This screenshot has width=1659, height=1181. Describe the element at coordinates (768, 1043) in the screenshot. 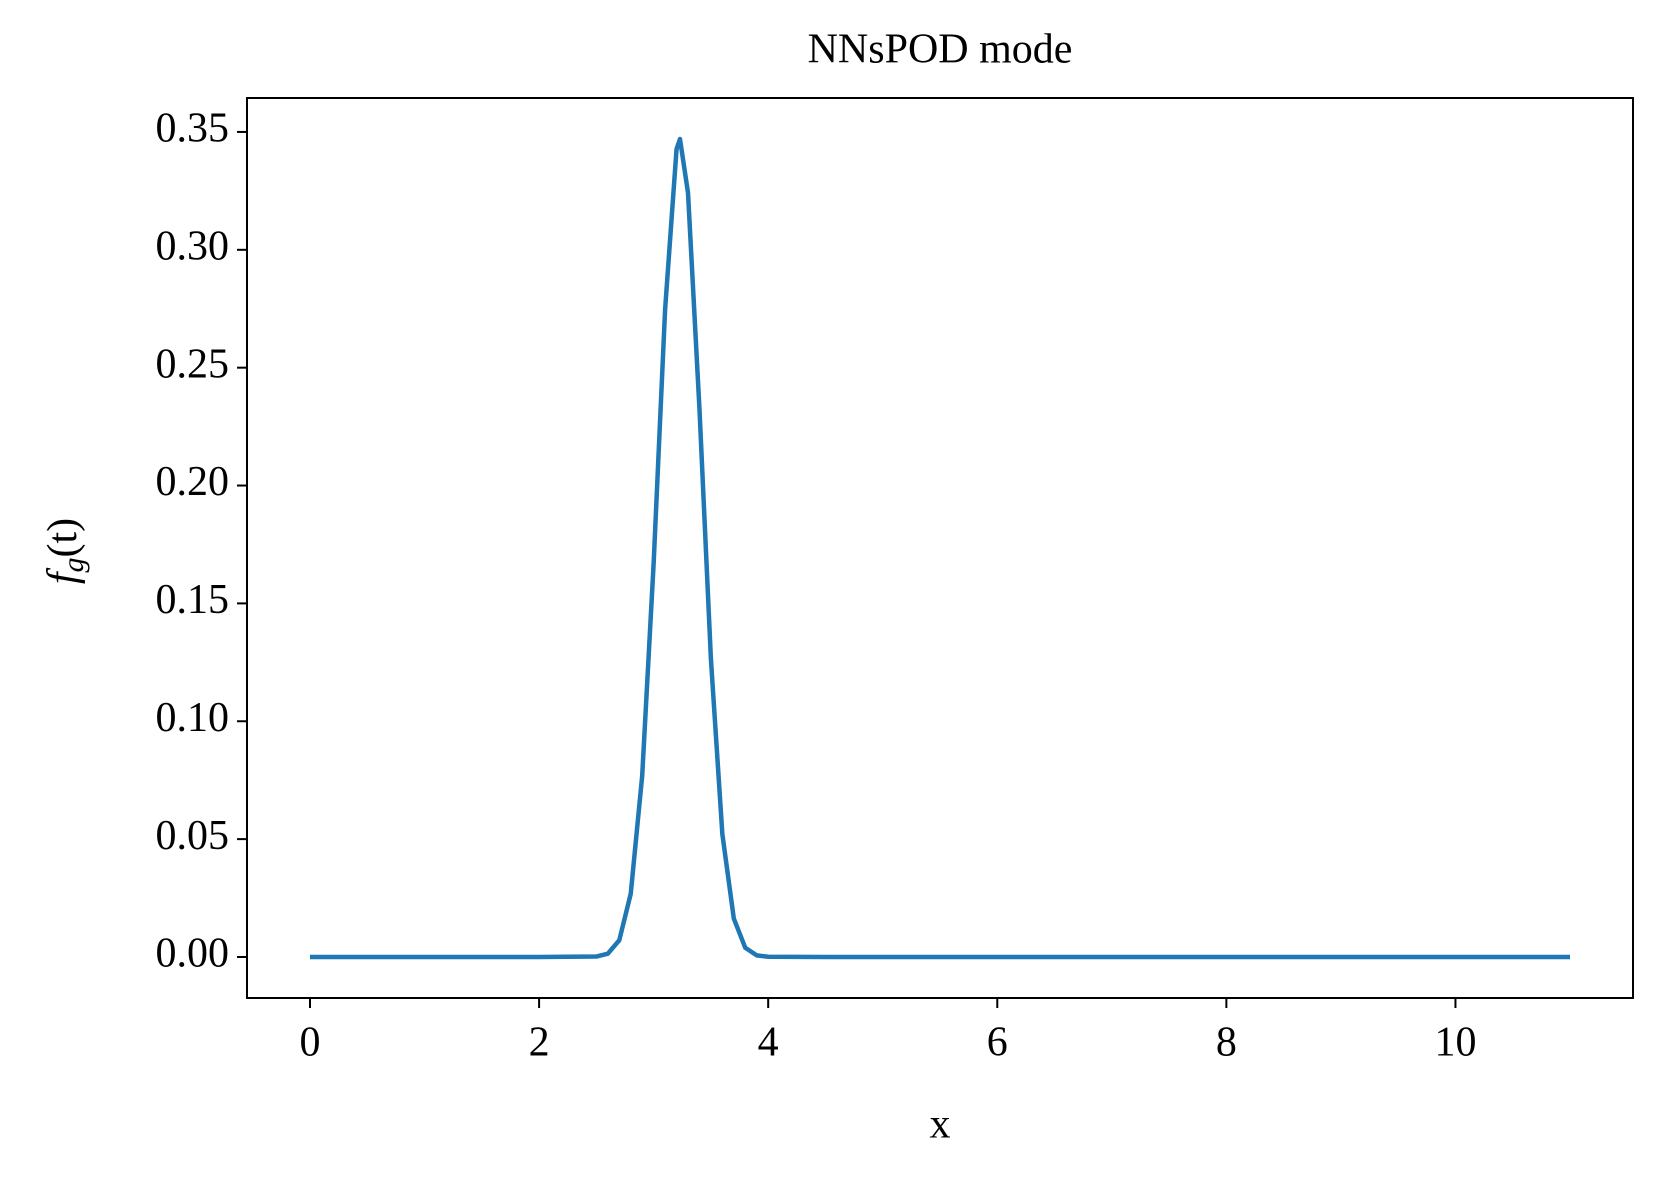

I see `x-tick-label: 4` at that location.